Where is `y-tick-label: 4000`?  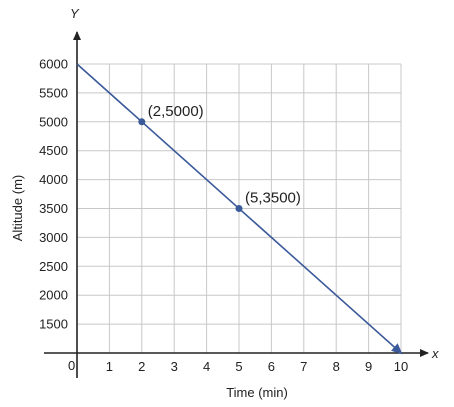 y-tick-label: 4000 is located at coordinates (53, 179).